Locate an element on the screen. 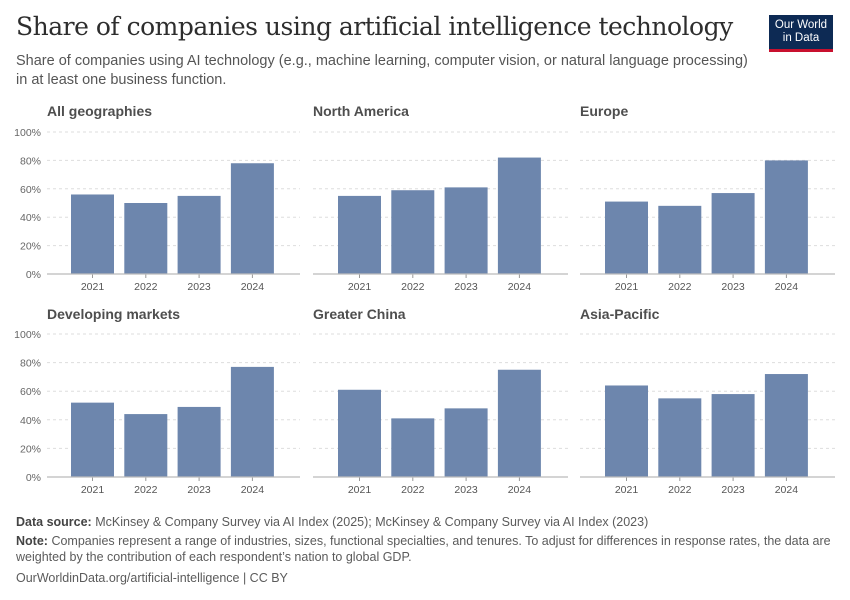  bar-all-geographies-2022 is located at coordinates (146, 238).